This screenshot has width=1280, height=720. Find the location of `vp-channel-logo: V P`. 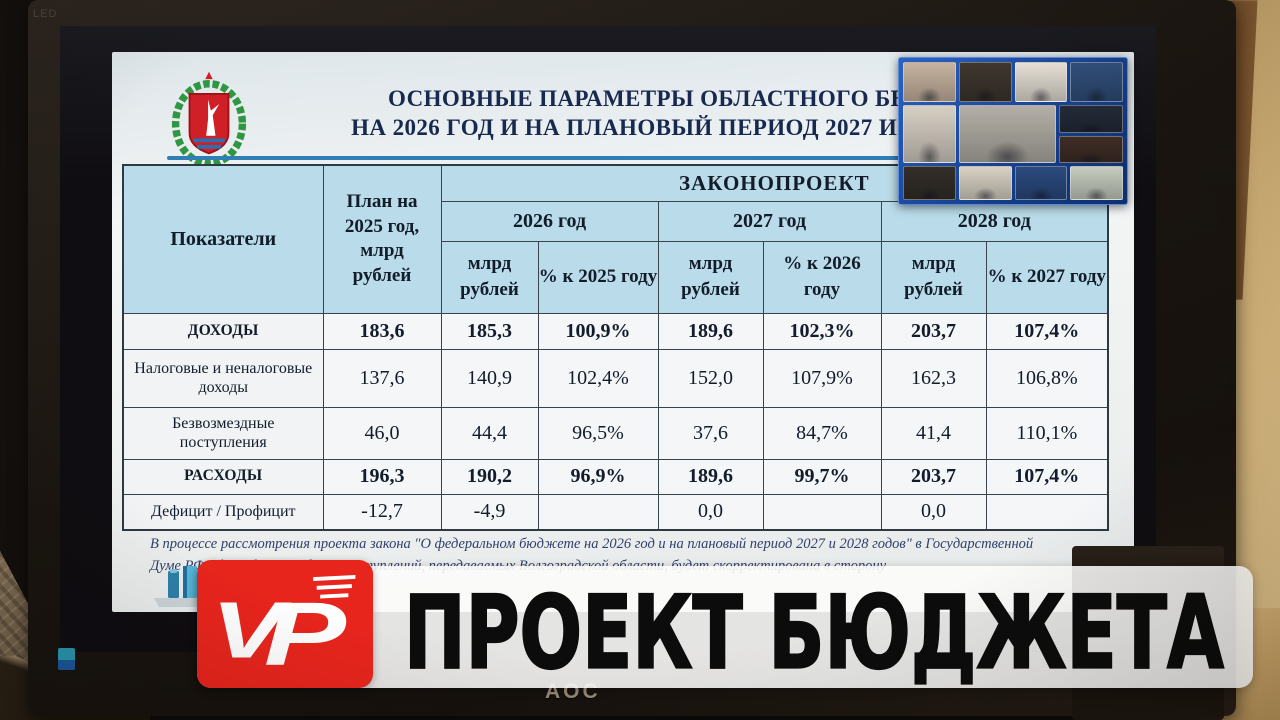

vp-channel-logo: V P is located at coordinates (285, 624).